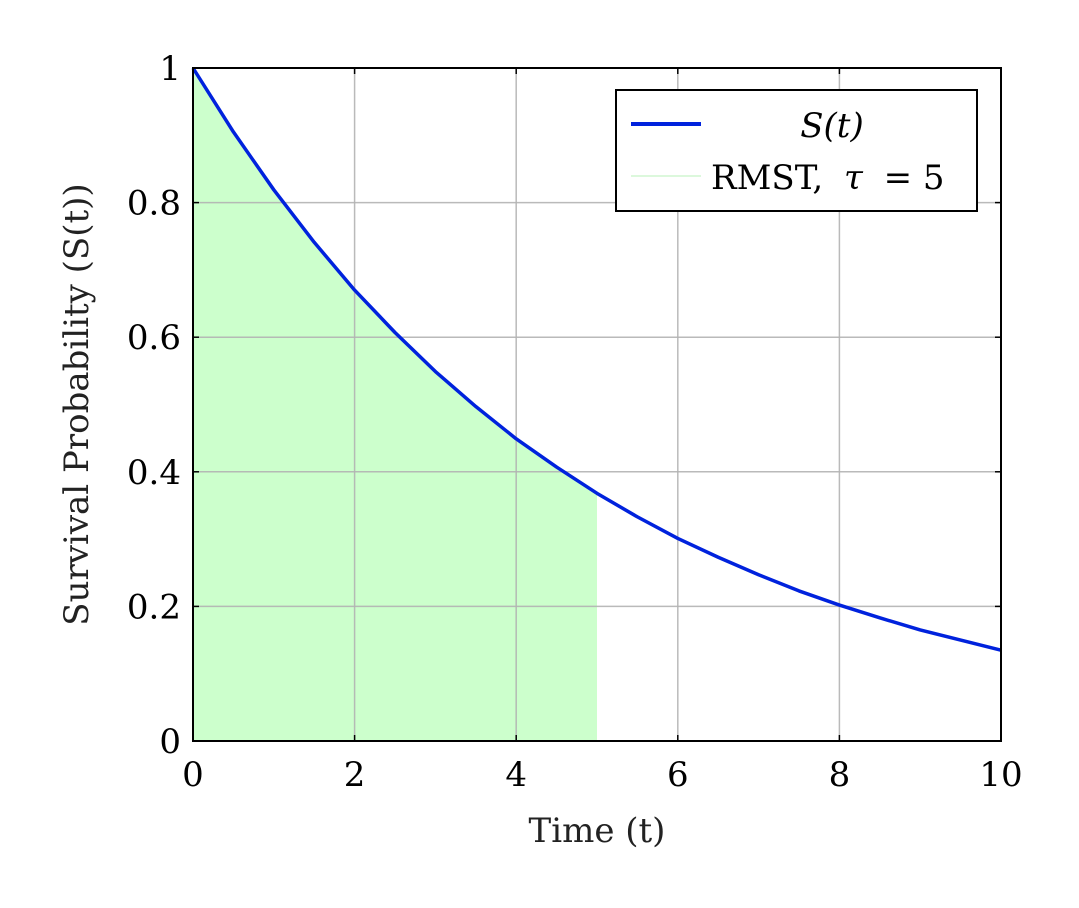 This screenshot has height=908, width=1079. I want to click on legend-box, so click(796, 150).